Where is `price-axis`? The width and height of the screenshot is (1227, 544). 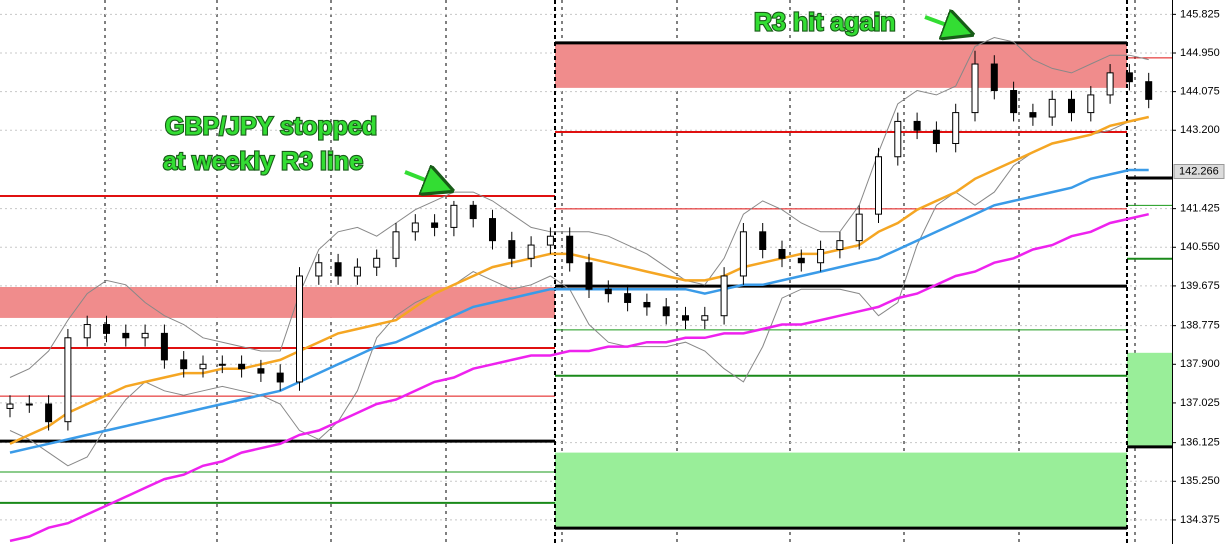 price-axis is located at coordinates (1199, 272).